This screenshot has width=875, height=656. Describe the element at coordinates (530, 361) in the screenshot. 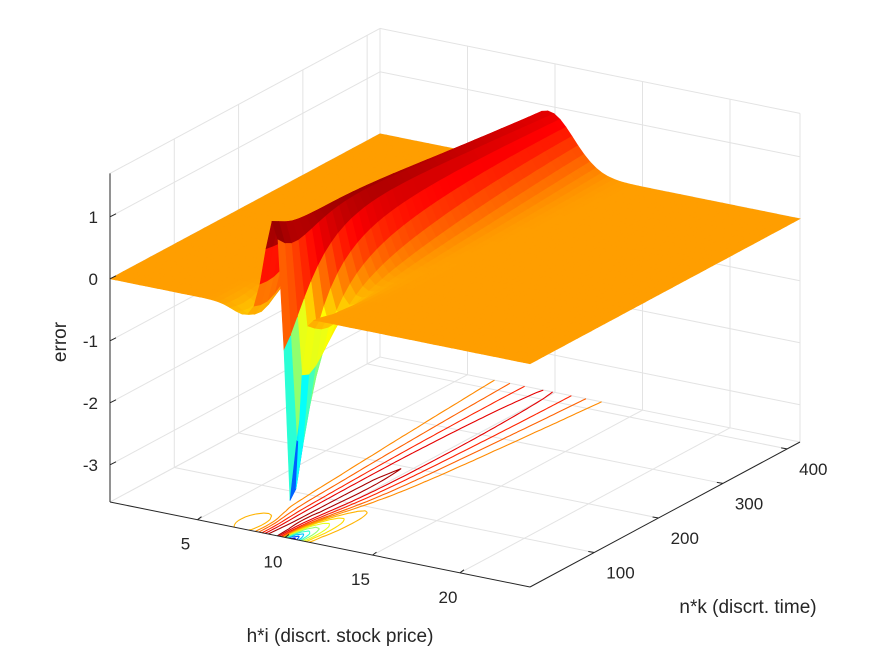

I see `surface-patch` at that location.